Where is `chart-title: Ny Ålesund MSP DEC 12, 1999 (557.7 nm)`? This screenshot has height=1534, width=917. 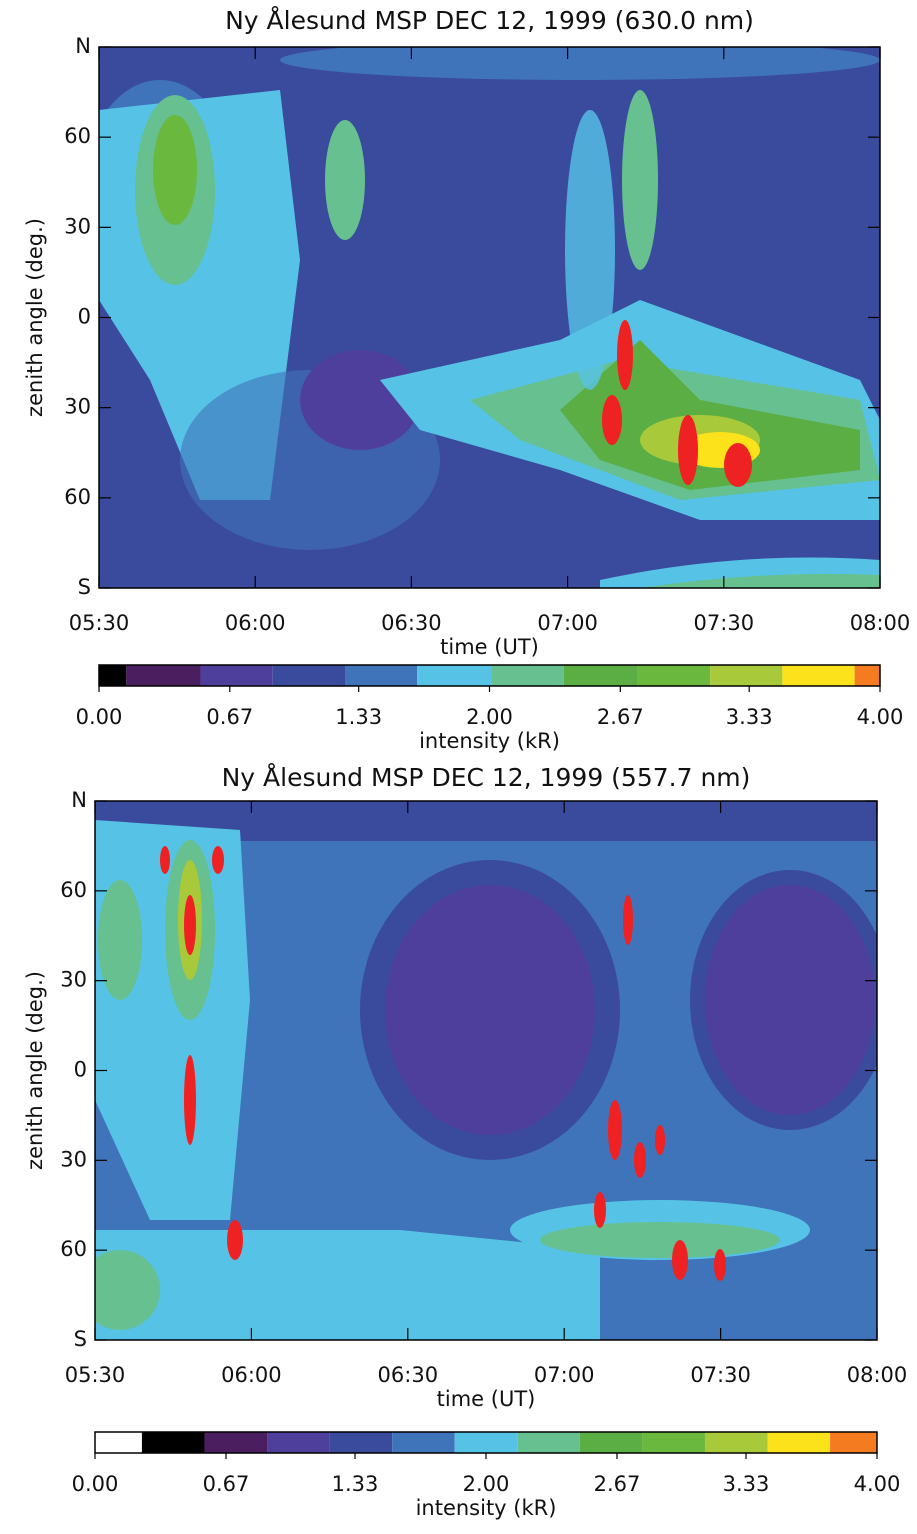
chart-title: Ny Ålesund MSP DEC 12, 1999 (557.7 nm) is located at coordinates (486, 777).